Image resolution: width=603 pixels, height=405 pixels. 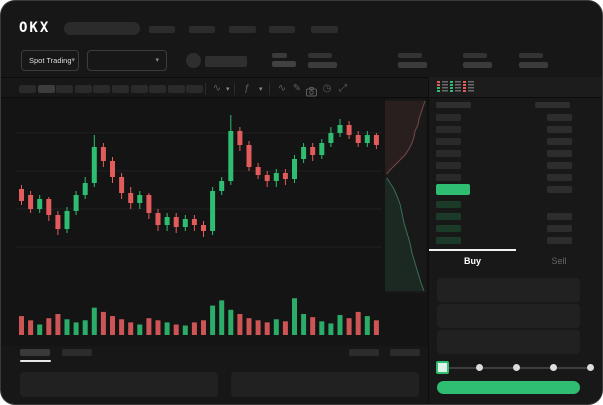 What do you see at coordinates (468, 87) in the screenshot?
I see `book-asks-icon` at bounding box center [468, 87].